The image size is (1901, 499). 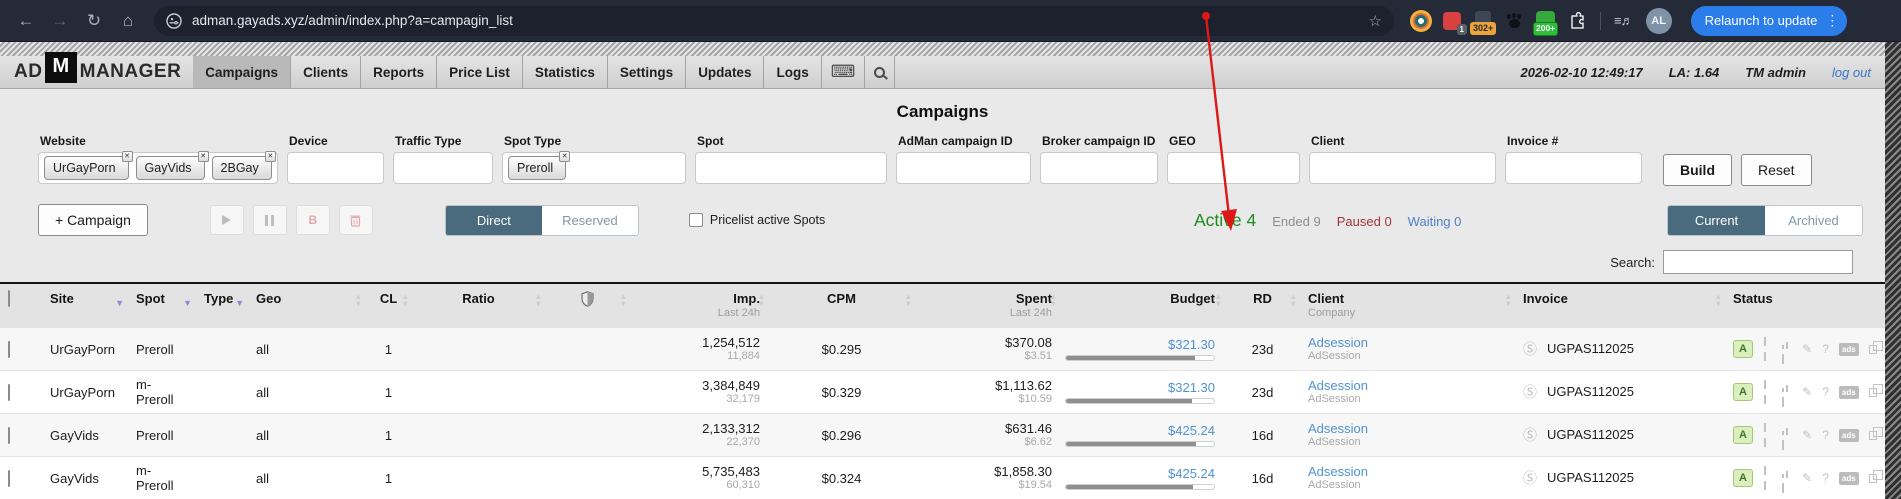 What do you see at coordinates (306, 305) in the screenshot?
I see `col-geo: Geo ▲ ▼` at bounding box center [306, 305].